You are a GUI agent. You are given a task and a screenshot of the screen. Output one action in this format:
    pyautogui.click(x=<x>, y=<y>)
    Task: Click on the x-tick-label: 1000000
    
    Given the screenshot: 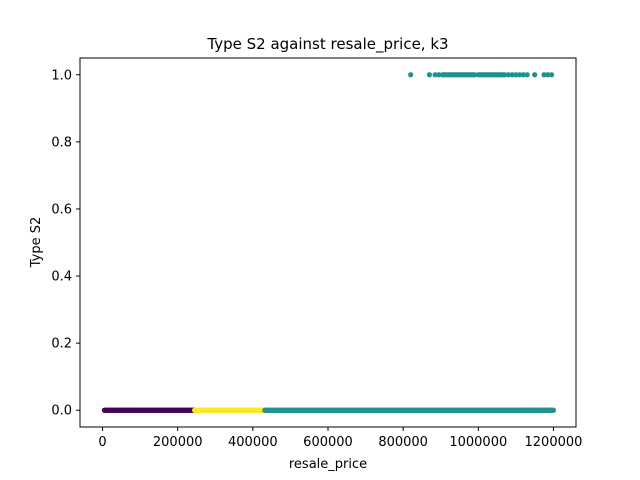 What is the action you would take?
    pyautogui.click(x=478, y=442)
    